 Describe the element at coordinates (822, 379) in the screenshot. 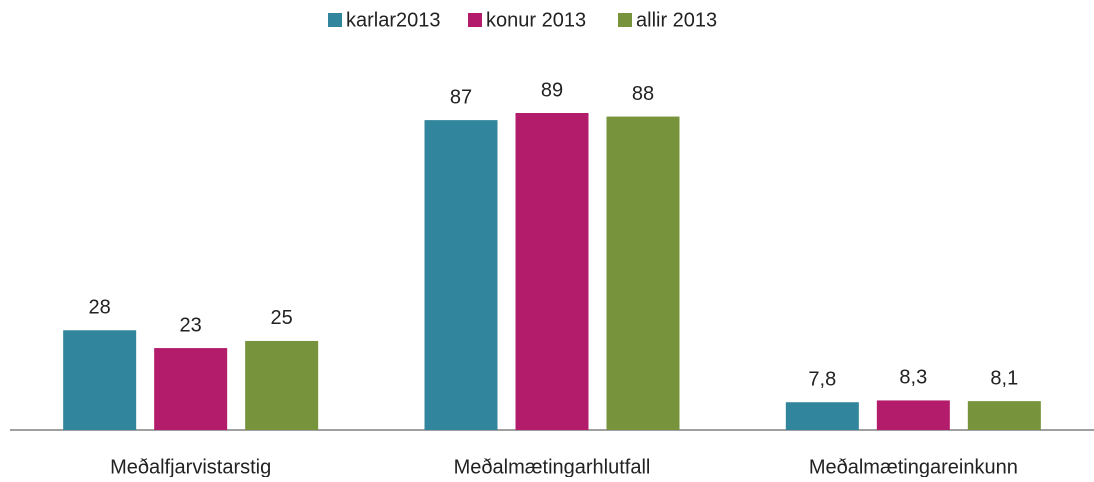

I see `value-label: 7,8` at that location.